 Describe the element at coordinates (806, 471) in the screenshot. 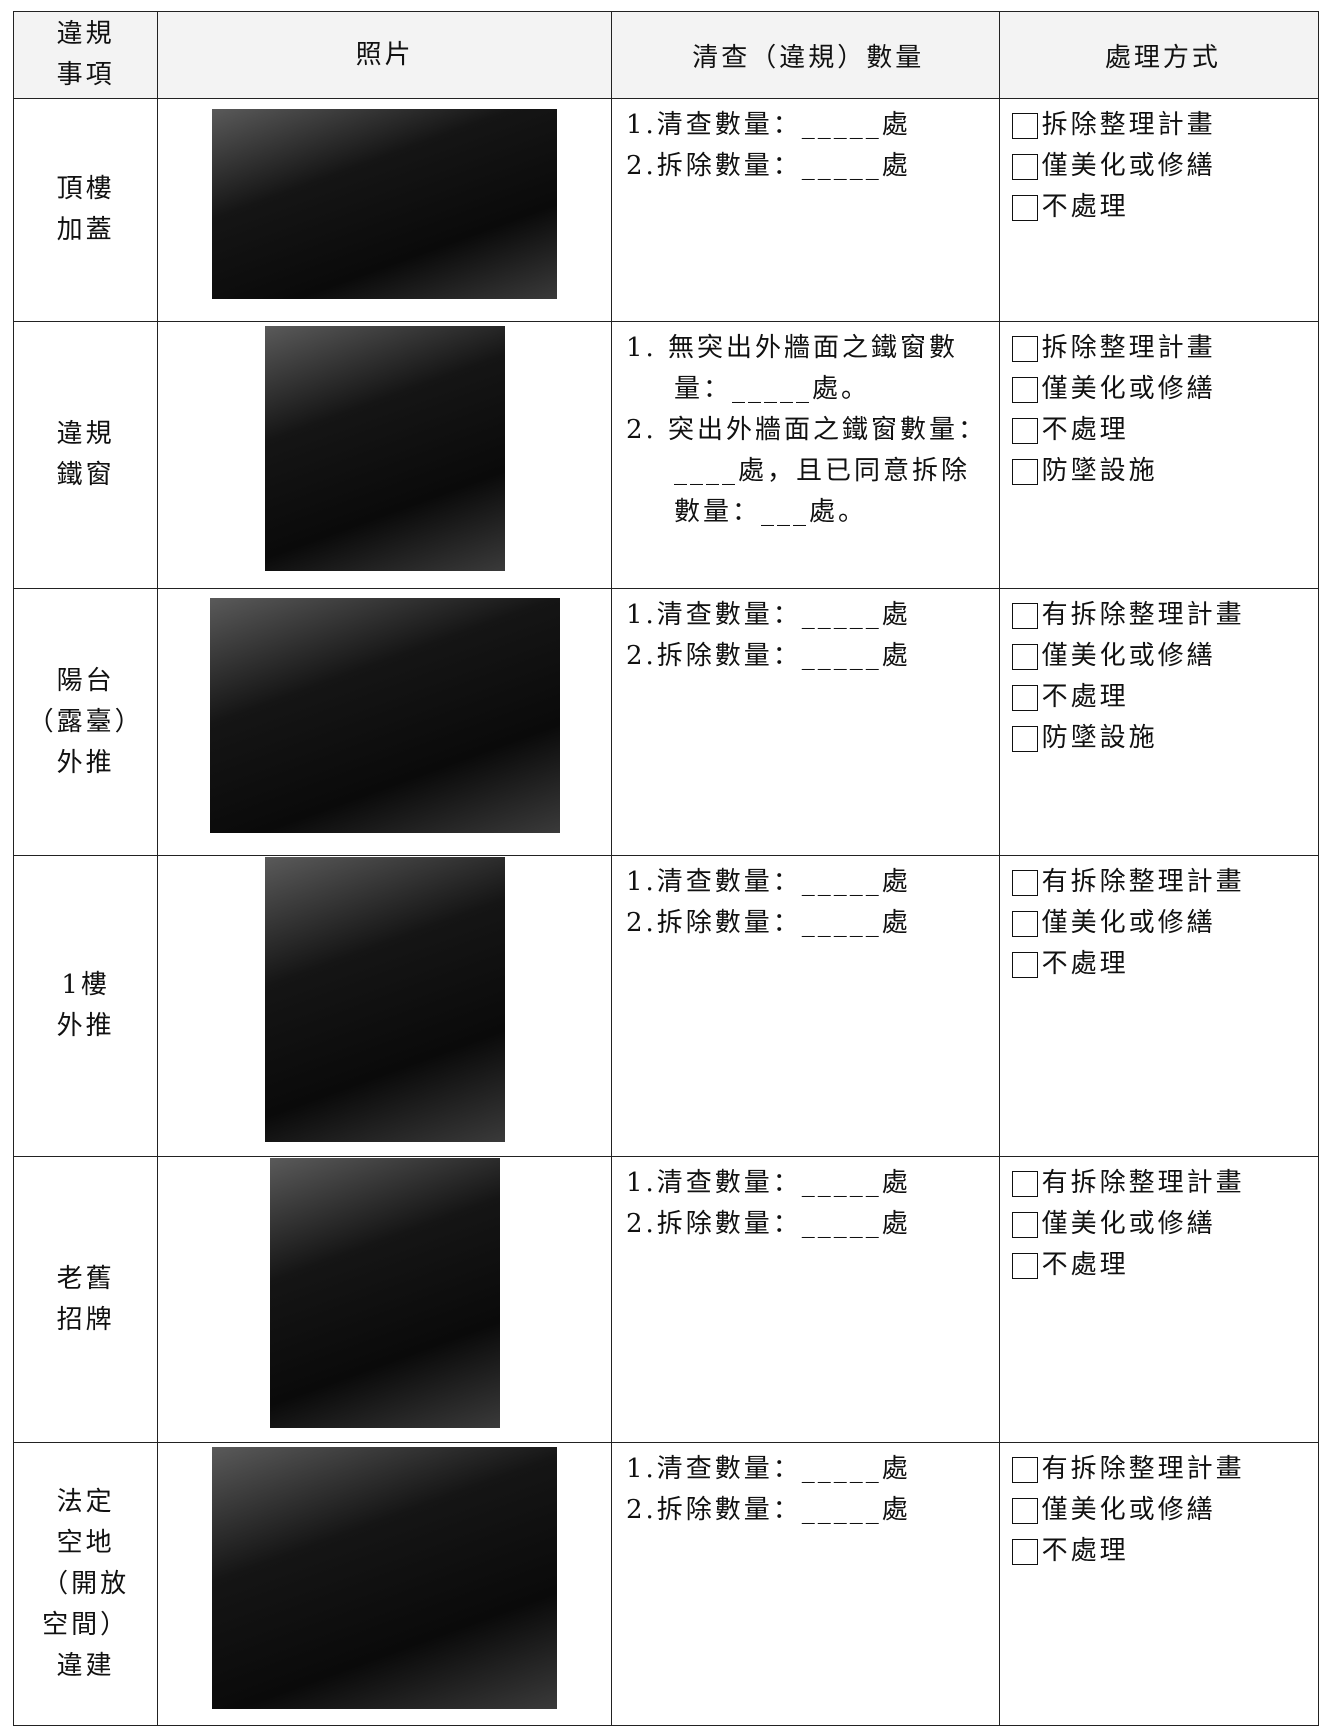

I see `quantity-line: 2. 突出外牆面之鐵窗數量：____處，且已同意拆除數量：___處。` at that location.